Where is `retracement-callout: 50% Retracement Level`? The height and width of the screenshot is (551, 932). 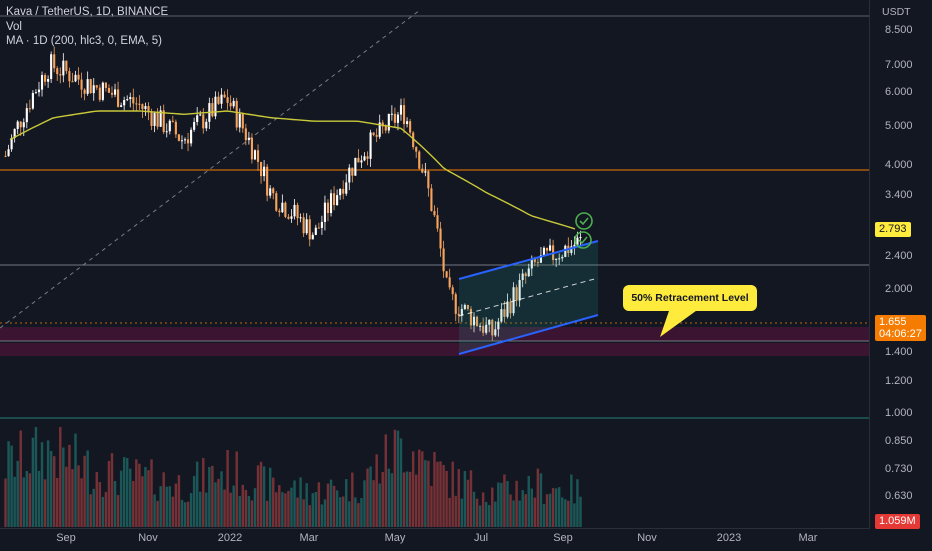 retracement-callout: 50% Retracement Level is located at coordinates (690, 298).